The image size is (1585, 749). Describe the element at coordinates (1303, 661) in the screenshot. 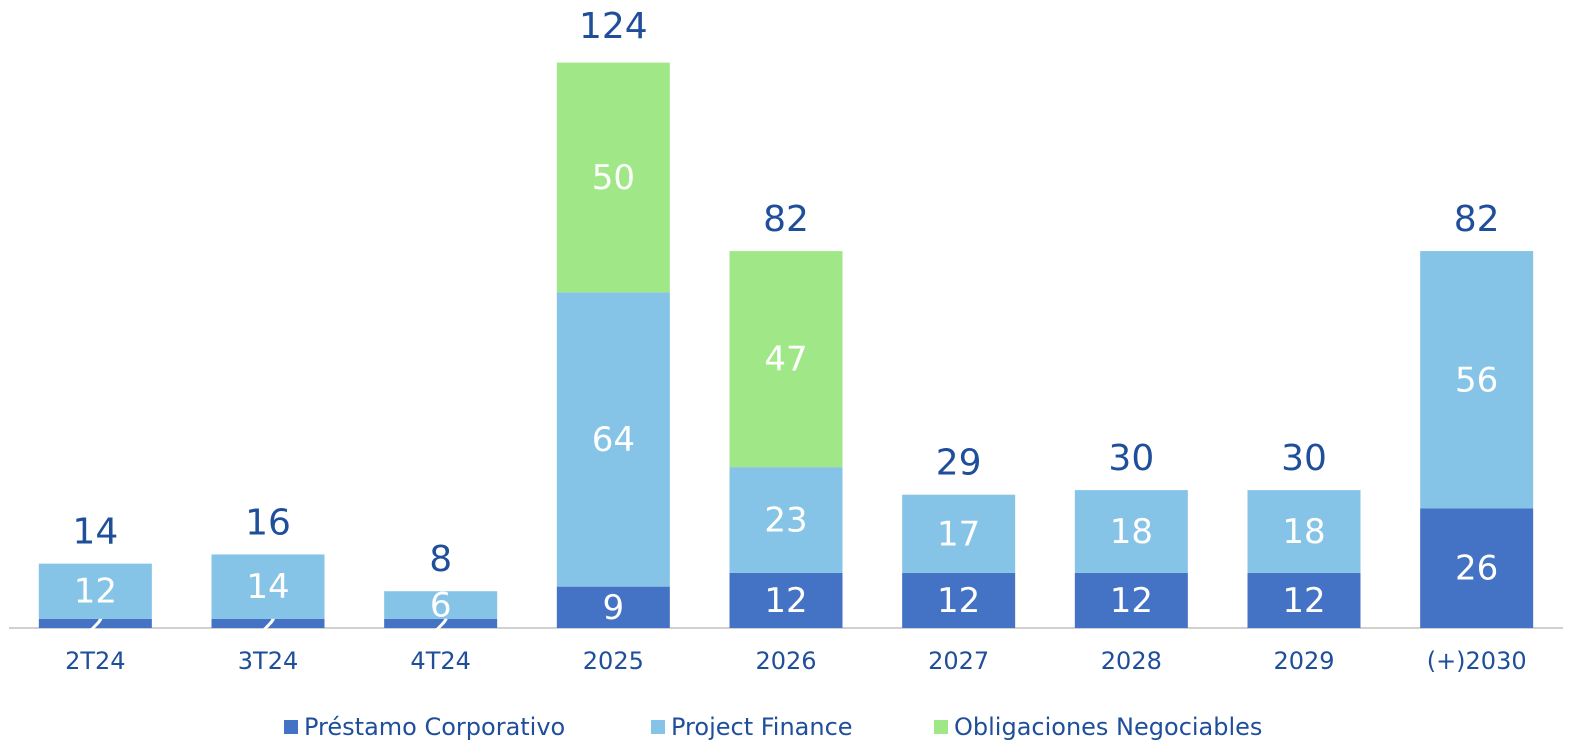

I see `x-tick-label: 2029` at that location.